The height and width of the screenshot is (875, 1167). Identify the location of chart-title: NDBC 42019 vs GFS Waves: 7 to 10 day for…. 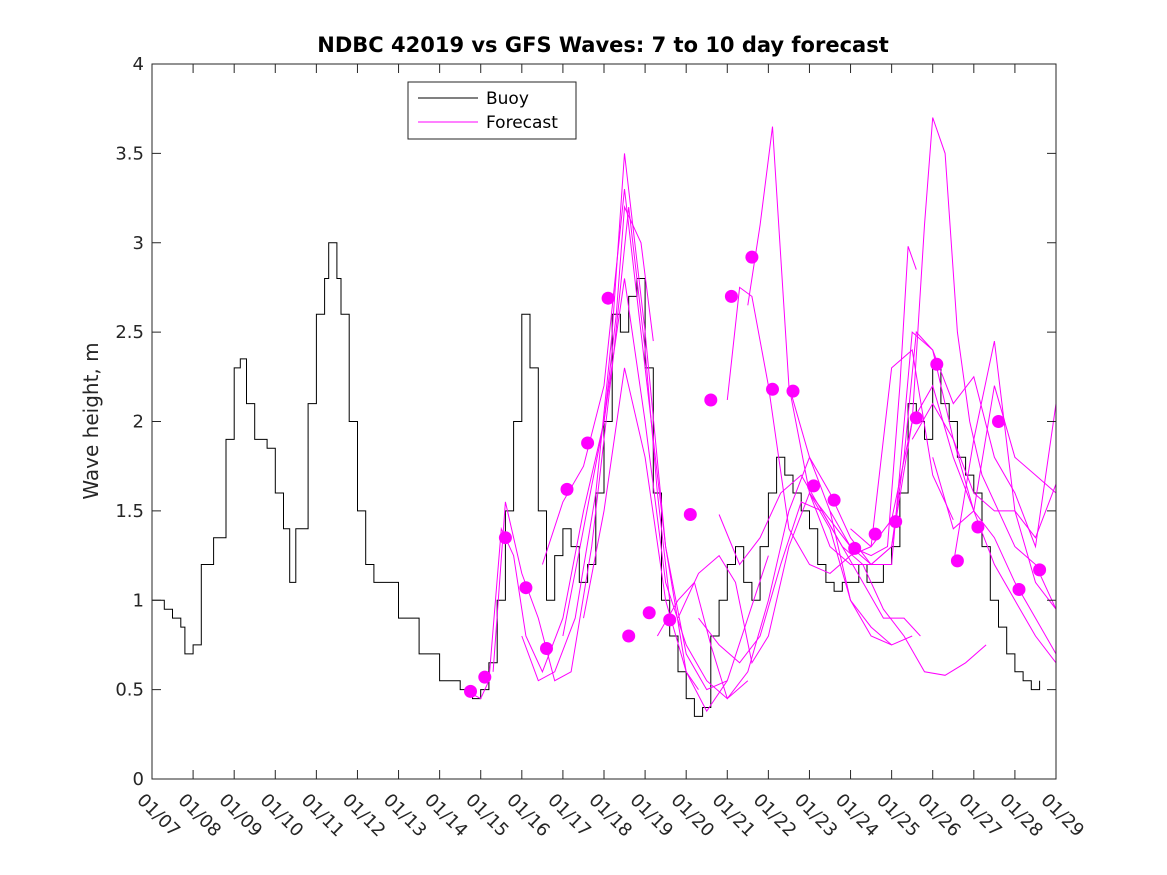
(602, 45).